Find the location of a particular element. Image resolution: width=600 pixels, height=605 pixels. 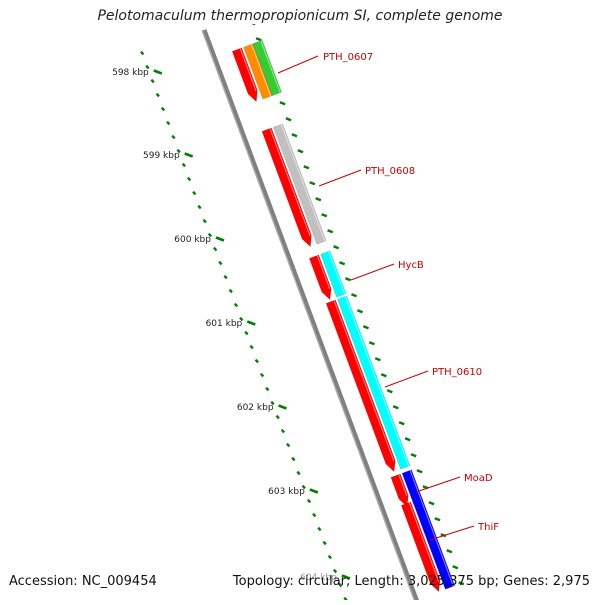

position-label: 601 kbp is located at coordinates (224, 324).